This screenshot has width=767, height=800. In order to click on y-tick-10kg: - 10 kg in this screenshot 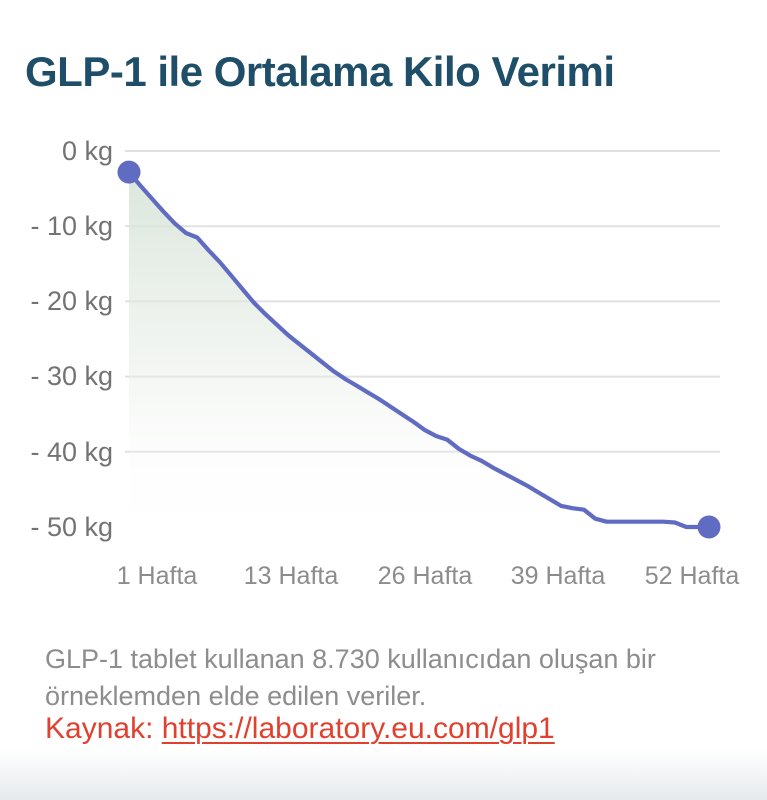, I will do `click(71, 226)`.